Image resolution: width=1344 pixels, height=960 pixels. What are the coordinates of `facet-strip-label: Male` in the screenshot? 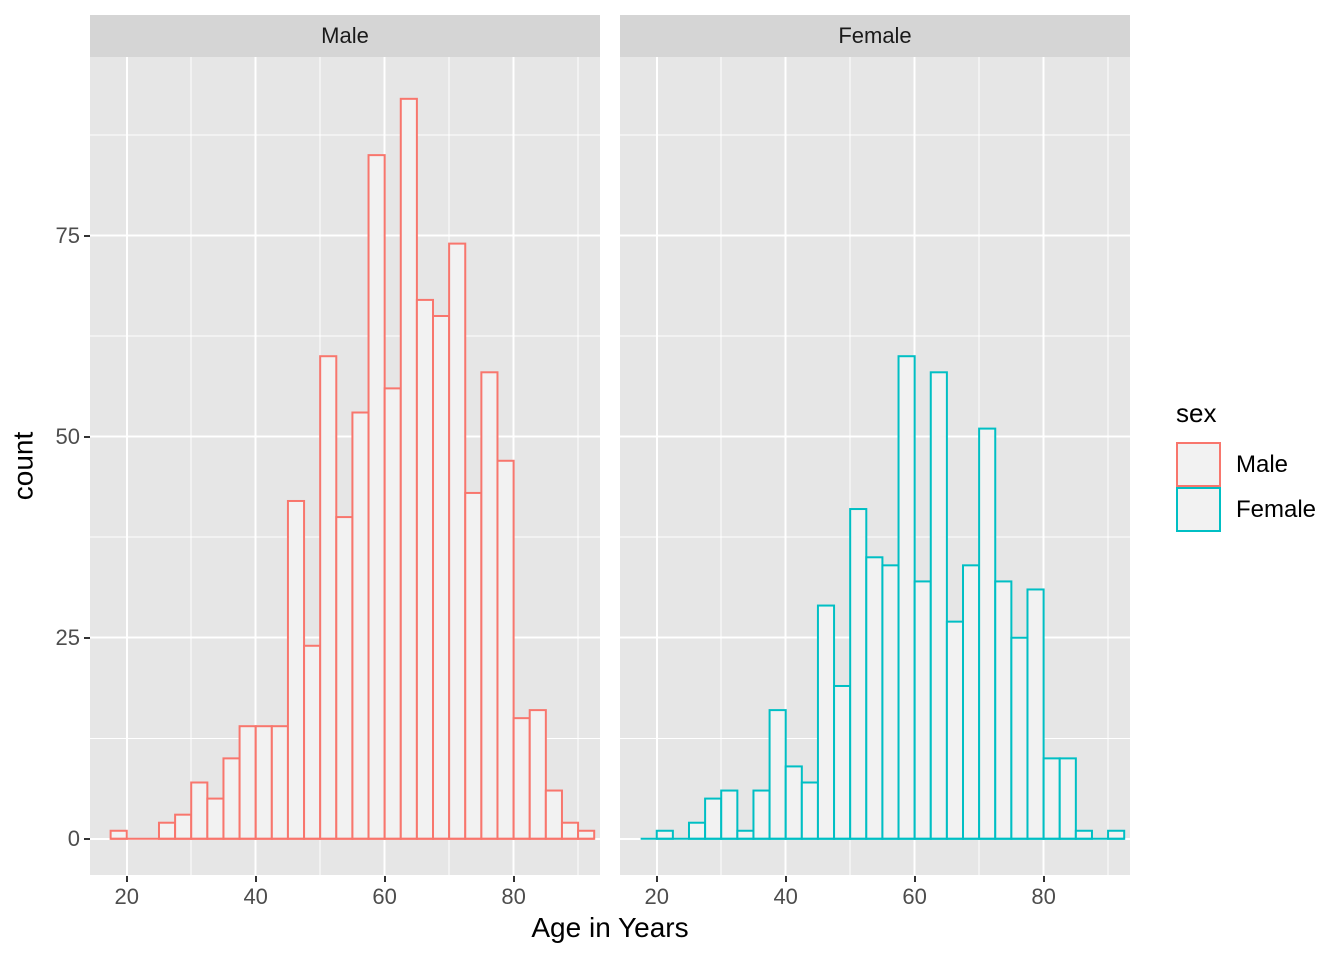 It's located at (345, 35).